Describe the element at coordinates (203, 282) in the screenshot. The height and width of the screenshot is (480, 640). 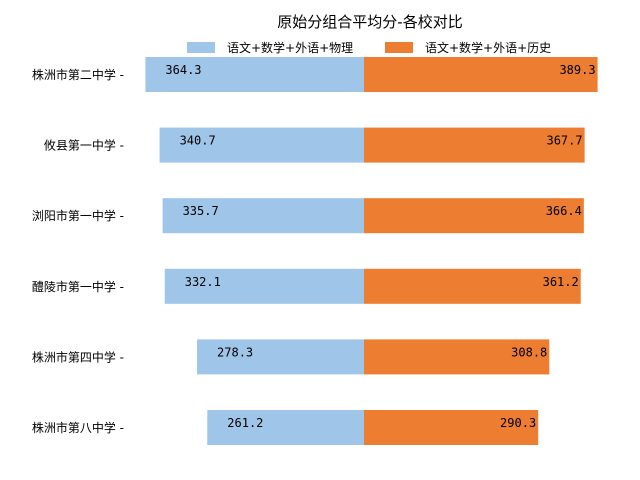
I see `value-label-0-3: 332.1` at that location.